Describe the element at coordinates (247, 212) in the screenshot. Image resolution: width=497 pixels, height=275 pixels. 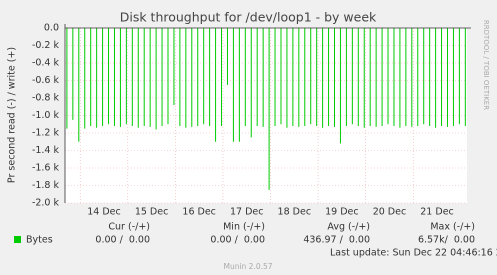
I see `x-tick-label: 17 Dec` at that location.